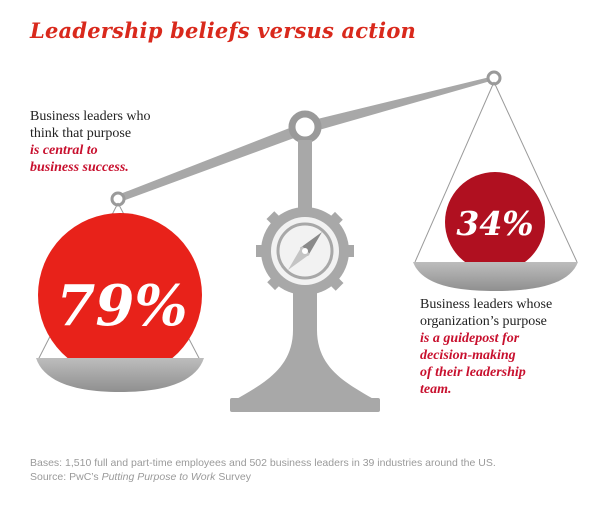 The height and width of the screenshot is (521, 608). Describe the element at coordinates (483, 321) in the screenshot. I see `right-label-line-2: organization’s purpose` at that location.